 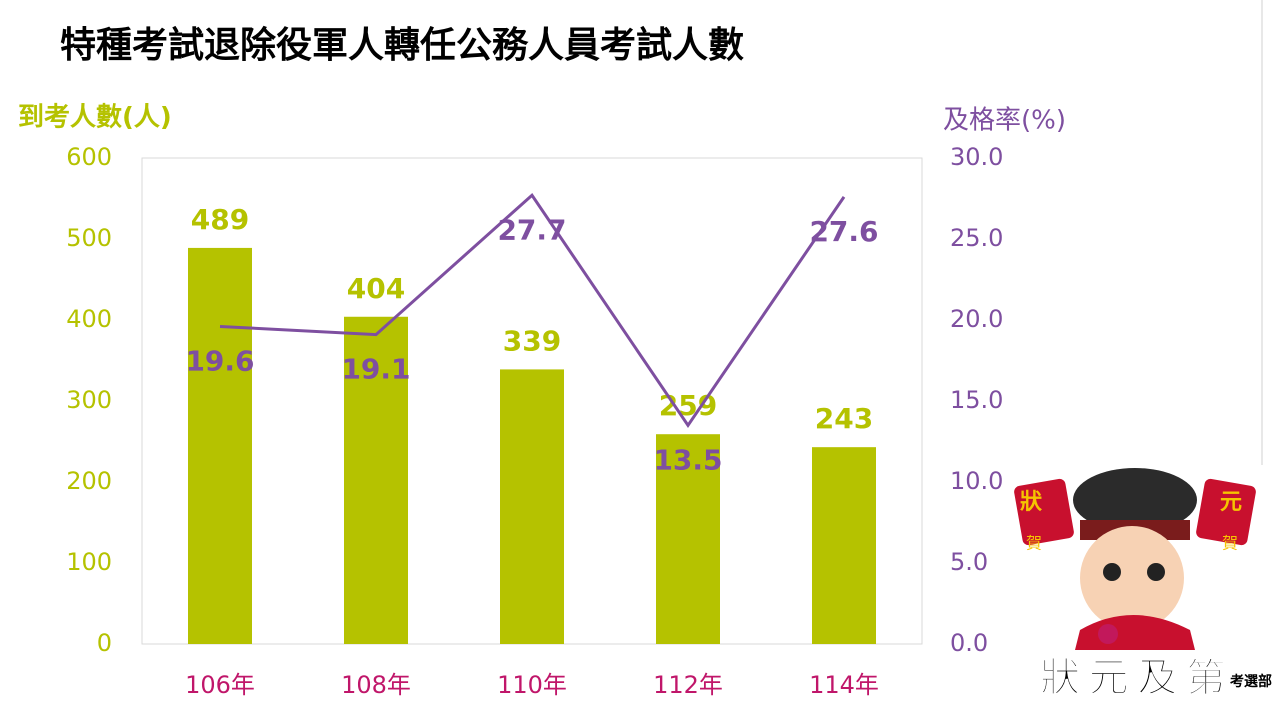 What do you see at coordinates (1004, 121) in the screenshot?
I see `y2-axis-label: 及格率(%)` at bounding box center [1004, 121].